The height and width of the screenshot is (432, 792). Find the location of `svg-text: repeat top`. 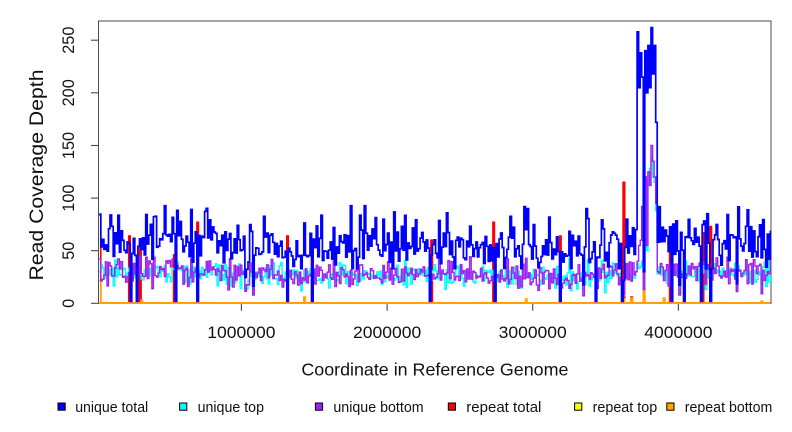

svg-text: repeat top is located at coordinates (625, 407).